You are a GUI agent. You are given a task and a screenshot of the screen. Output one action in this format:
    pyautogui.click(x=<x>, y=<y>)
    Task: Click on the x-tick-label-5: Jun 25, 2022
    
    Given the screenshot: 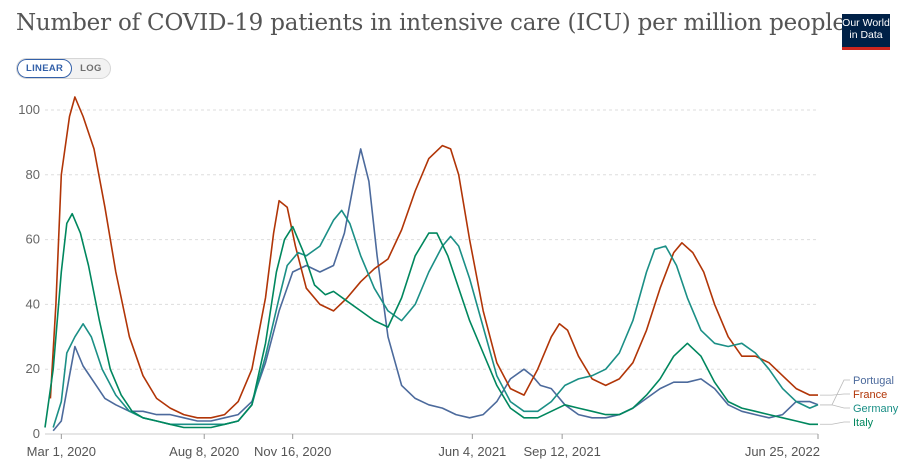 What is the action you would take?
    pyautogui.click(x=782, y=451)
    